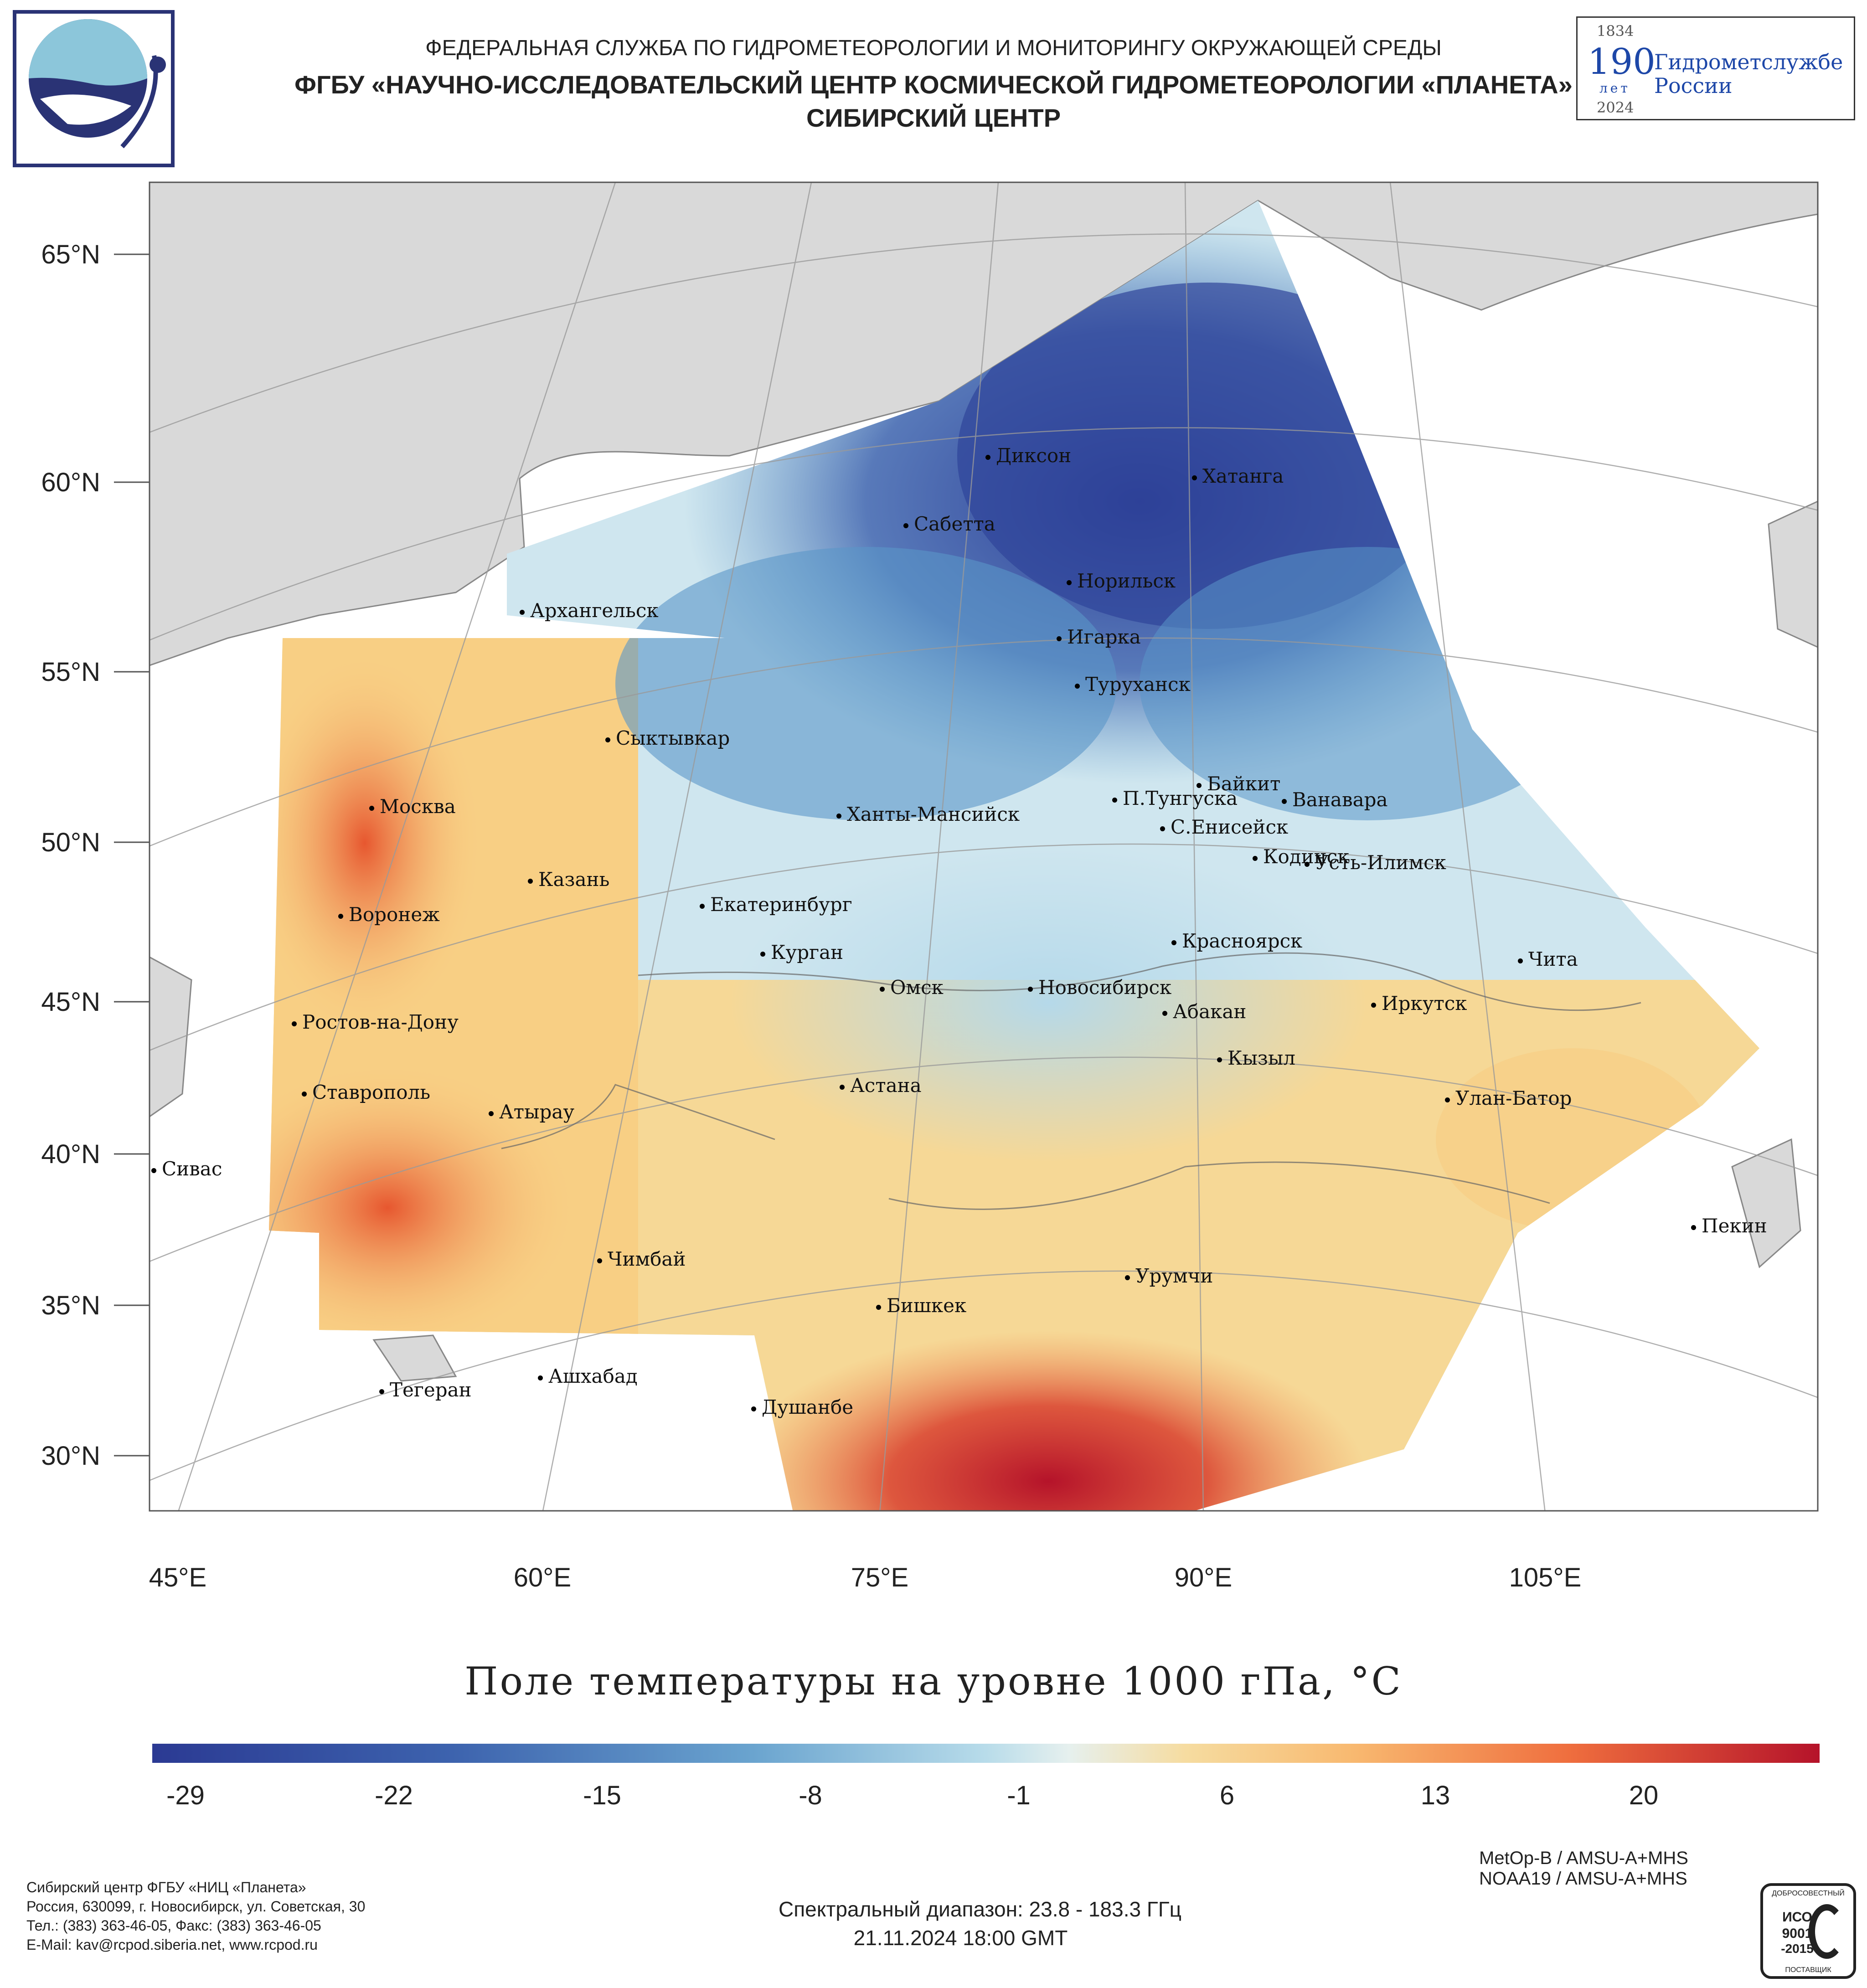 This screenshot has height=1988, width=1867. Describe the element at coordinates (960, 1938) in the screenshot. I see `observation-datetime: 21.11.2024 18:00 GMT` at that location.